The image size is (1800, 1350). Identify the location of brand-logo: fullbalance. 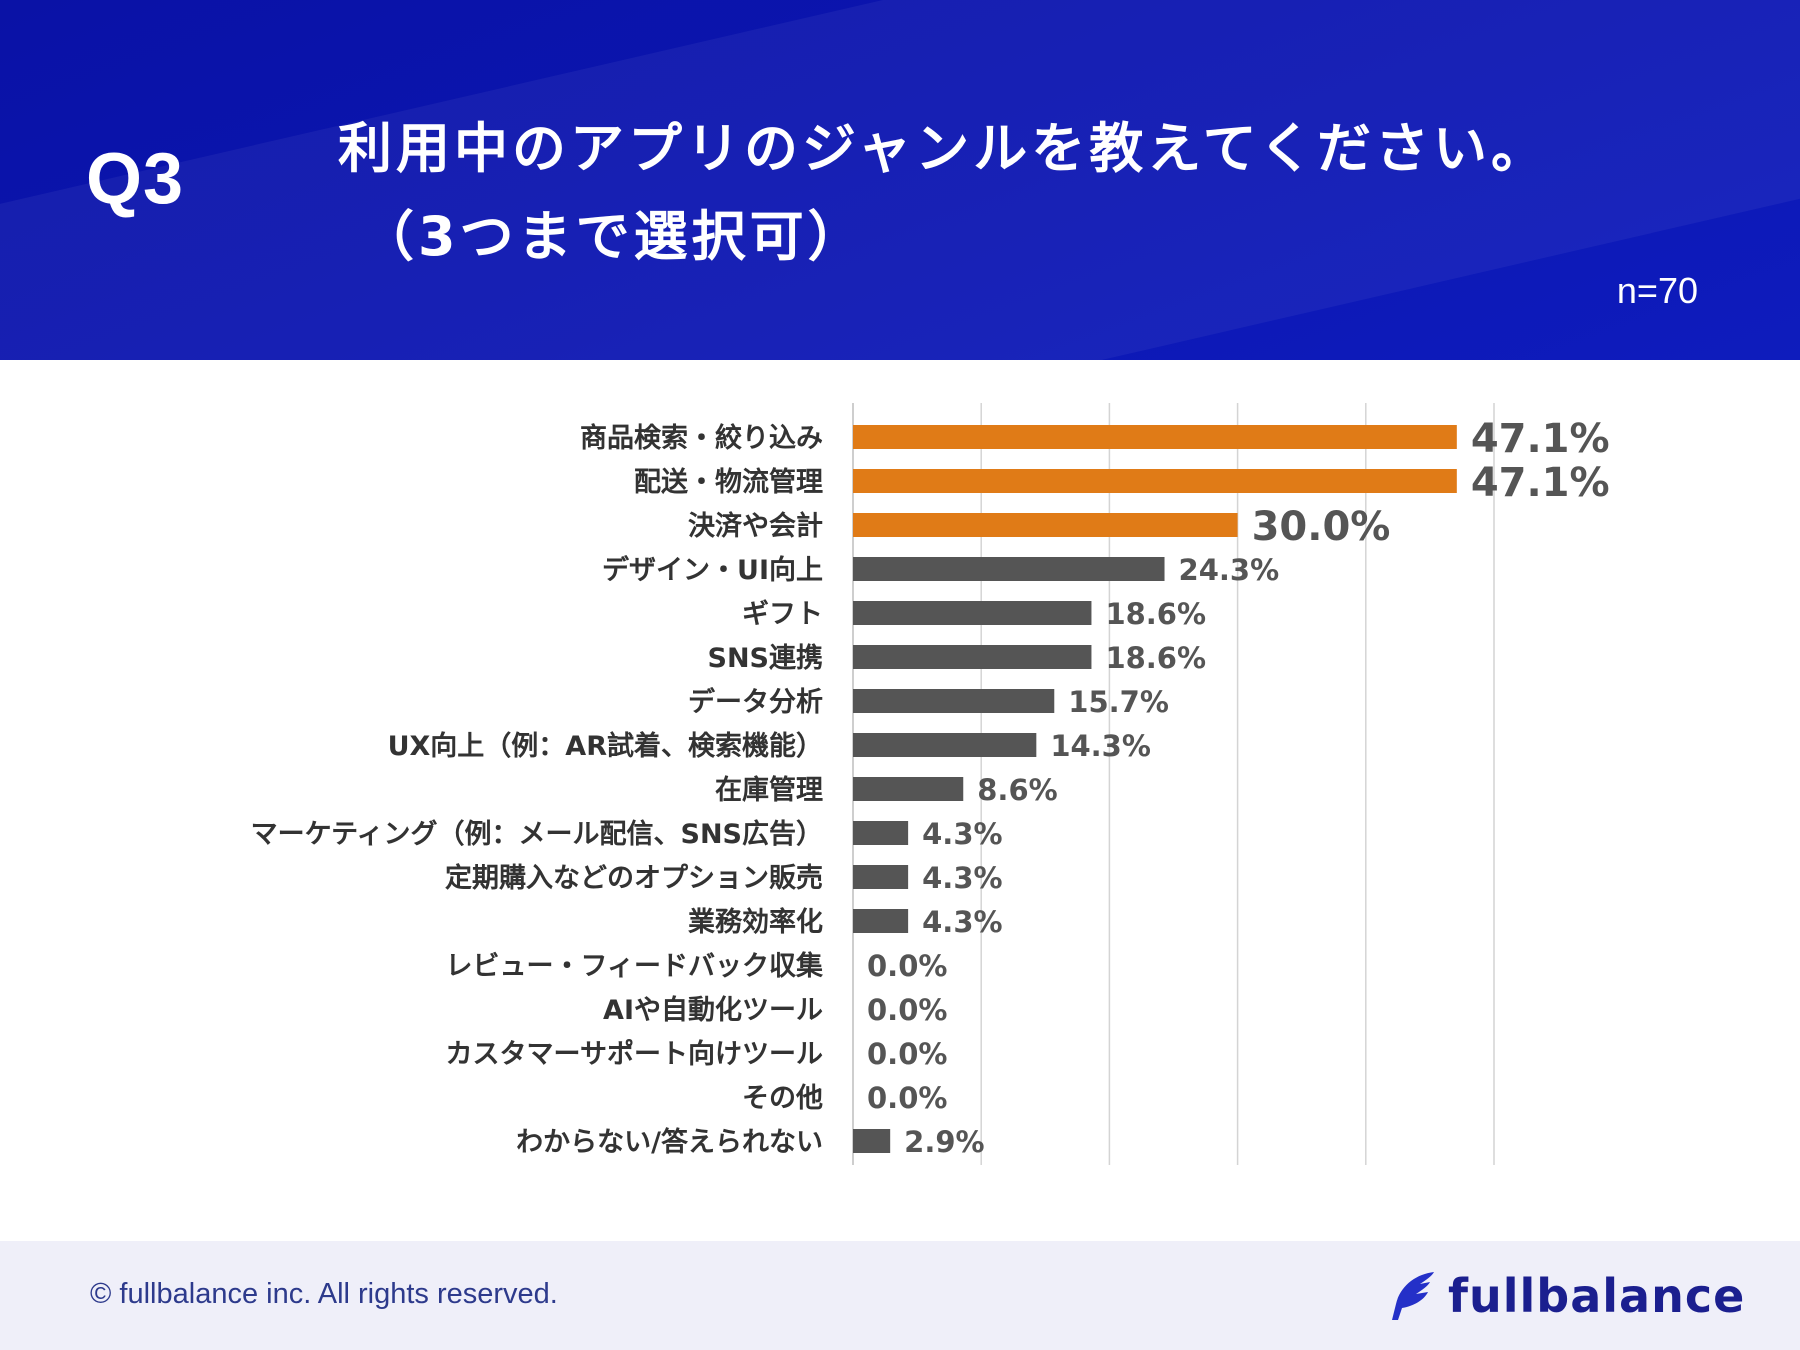
(1566, 1296).